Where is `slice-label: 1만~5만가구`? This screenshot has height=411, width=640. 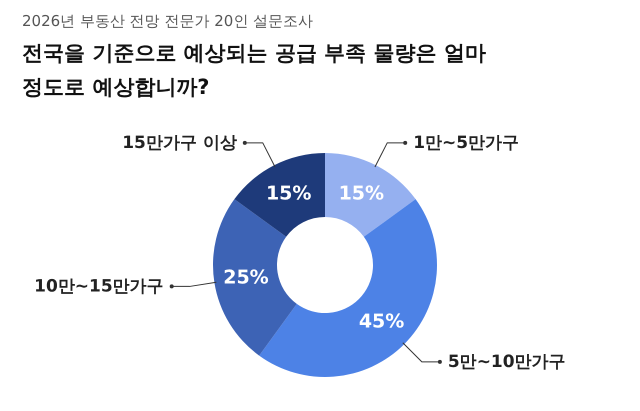 slice-label: 1만~5만가구 is located at coordinates (466, 142).